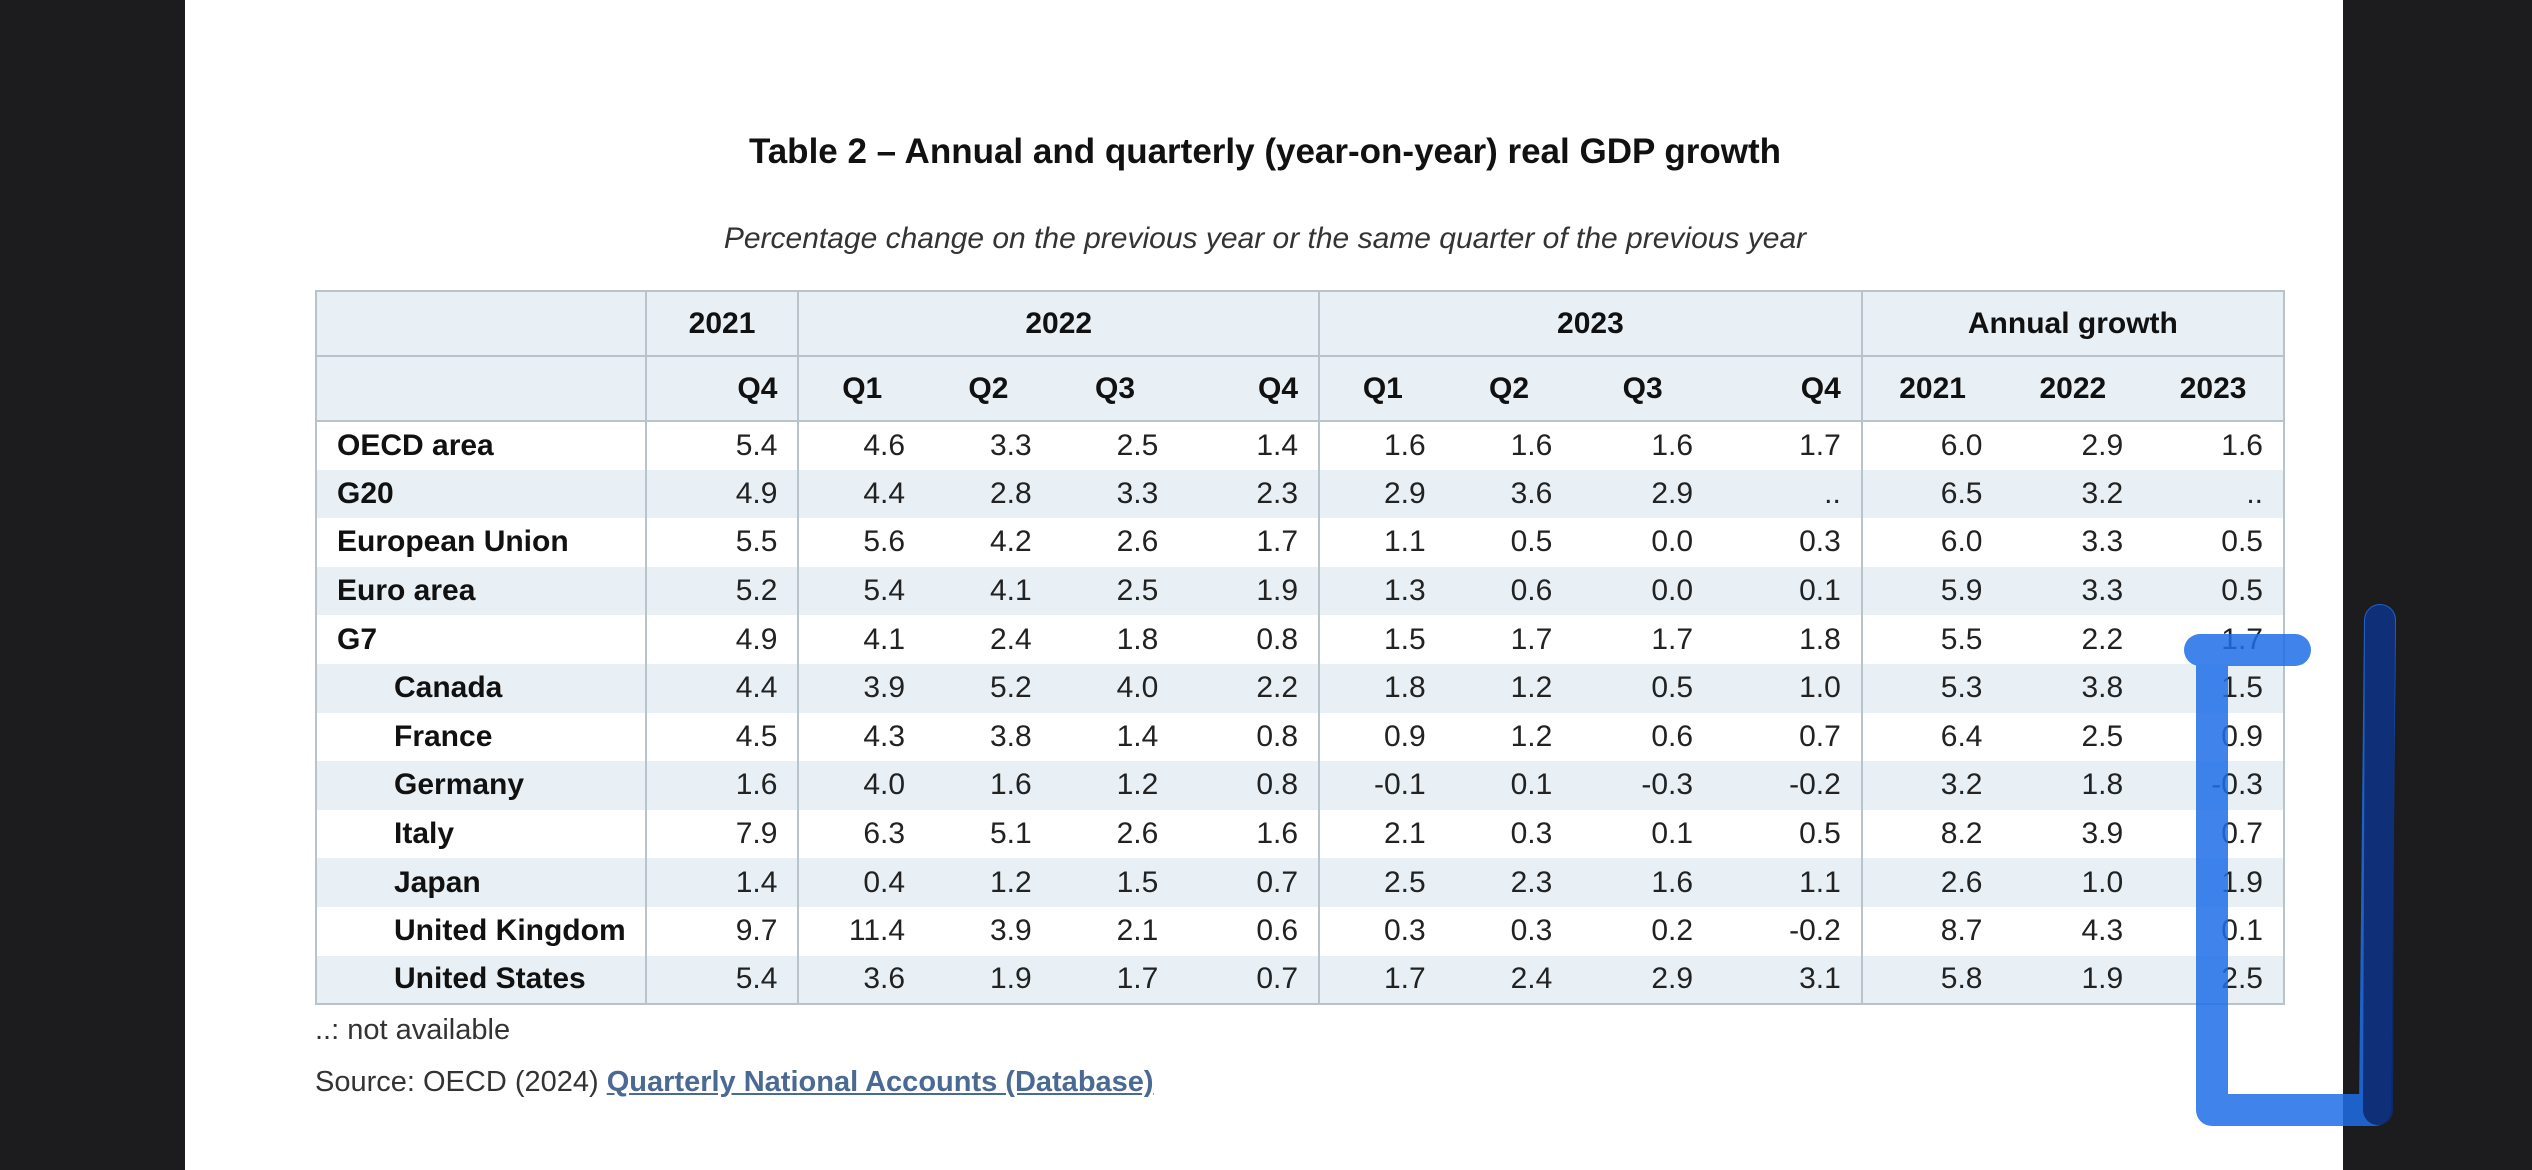 This screenshot has height=1170, width=2532. What do you see at coordinates (988, 591) in the screenshot?
I see `value-cell: 4.1` at bounding box center [988, 591].